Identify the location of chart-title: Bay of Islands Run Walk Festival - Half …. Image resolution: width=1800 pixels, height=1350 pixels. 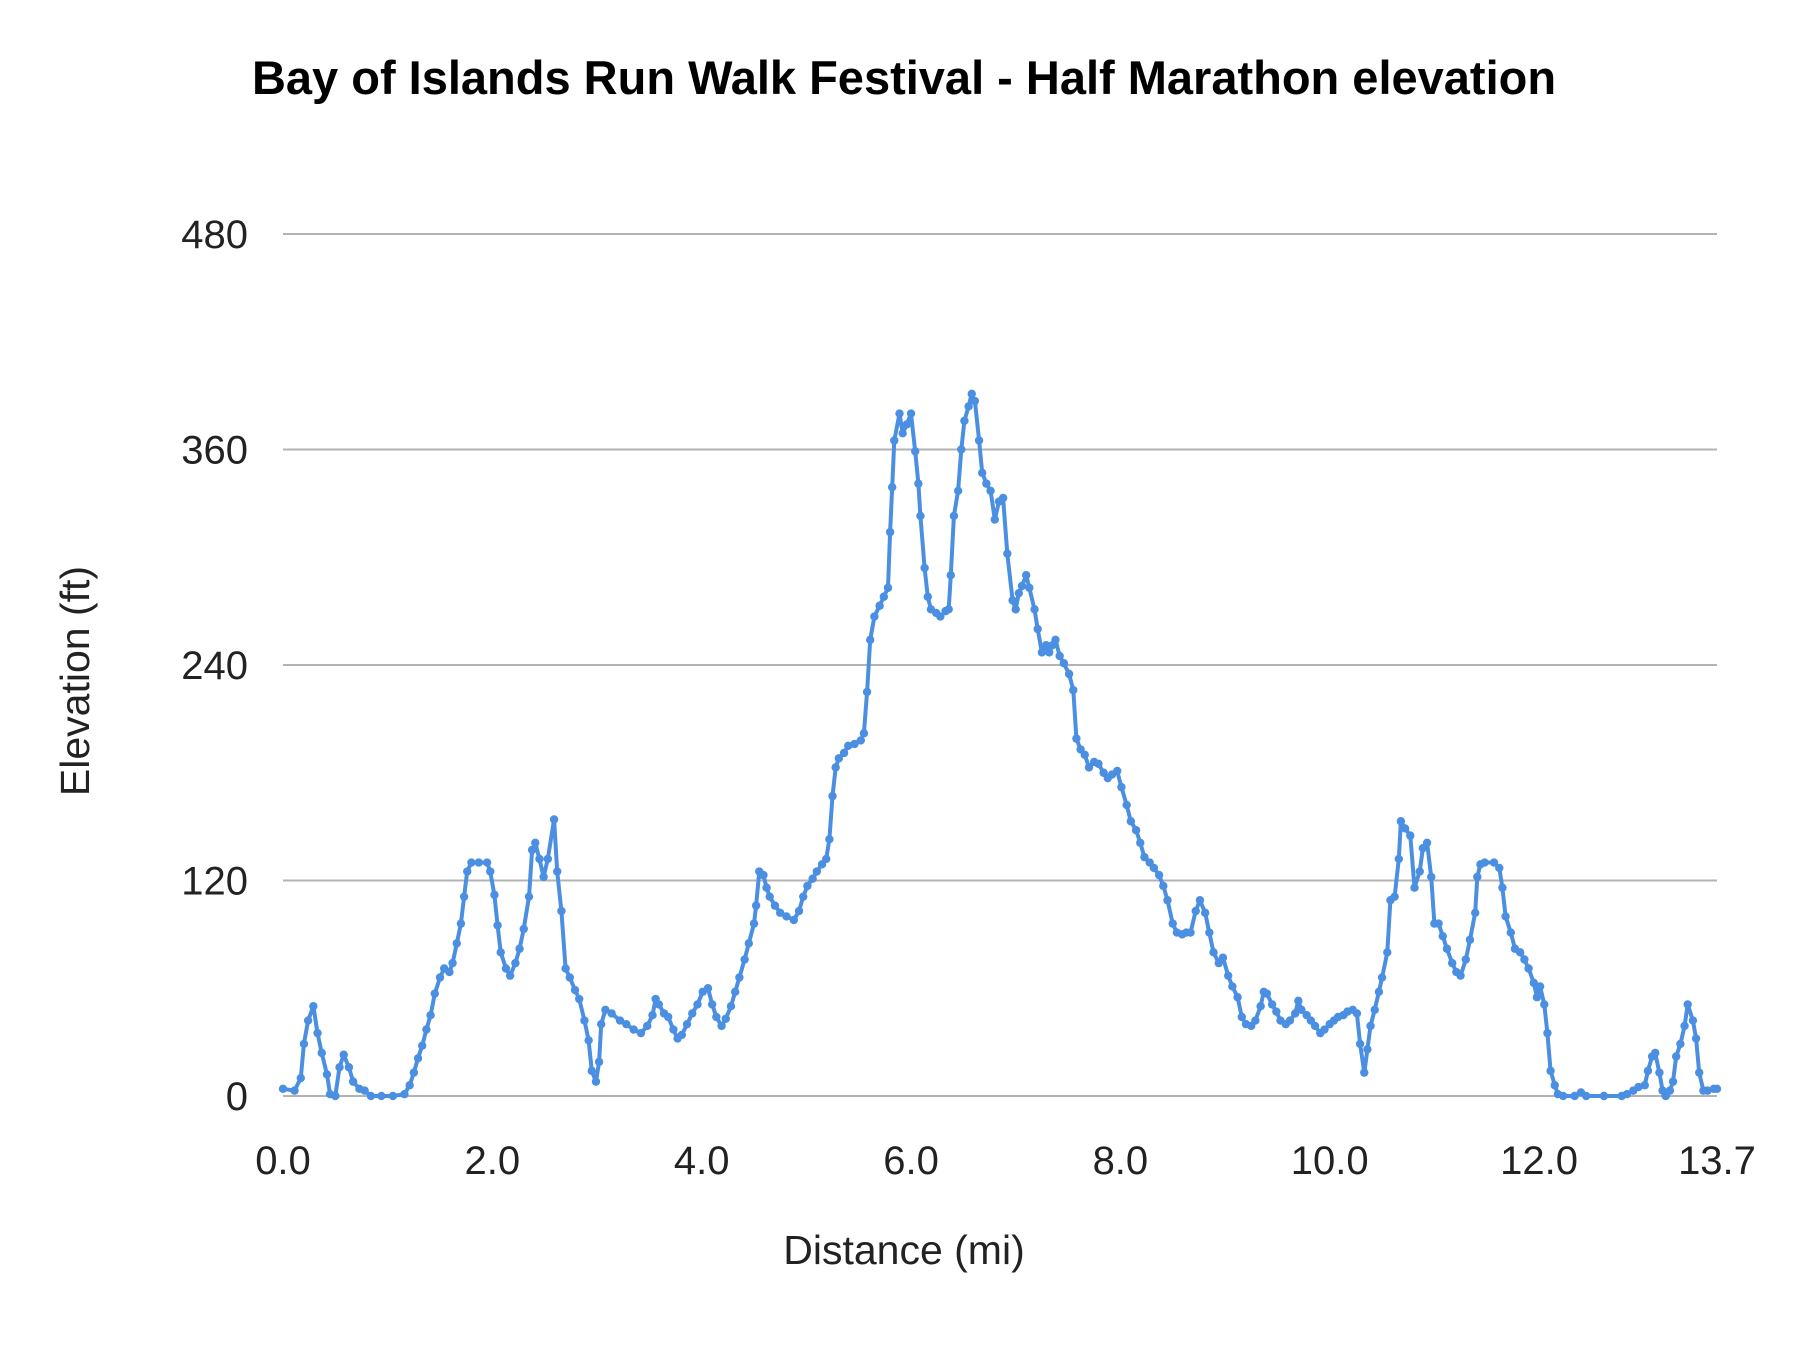
(904, 77).